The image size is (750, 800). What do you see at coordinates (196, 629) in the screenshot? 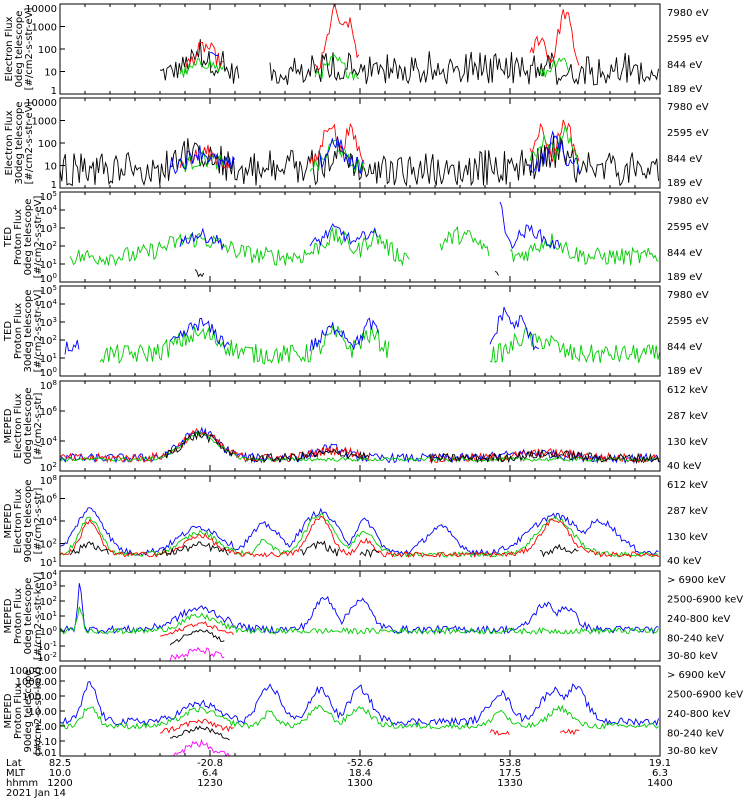
I see `series-240-800-kev-seg1` at bounding box center [196, 629].